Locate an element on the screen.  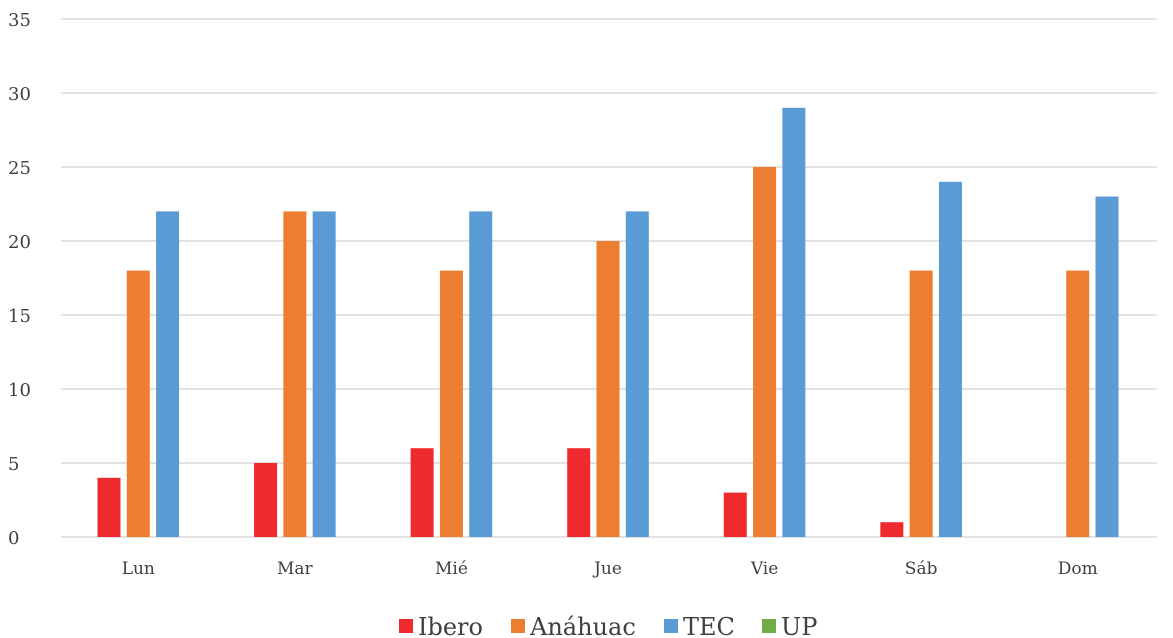
bar-tec-sáb is located at coordinates (950, 359).